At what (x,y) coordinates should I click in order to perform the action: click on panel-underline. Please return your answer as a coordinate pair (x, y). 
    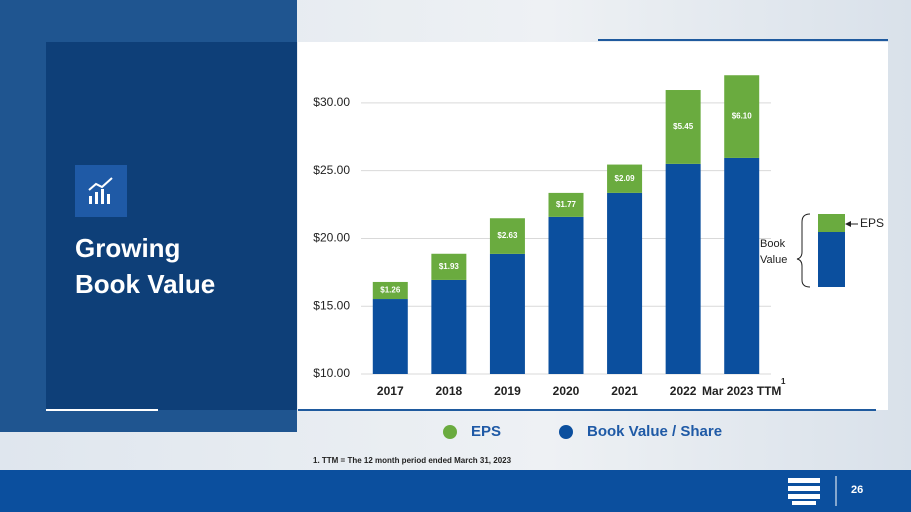
    Looking at the image, I should click on (102, 410).